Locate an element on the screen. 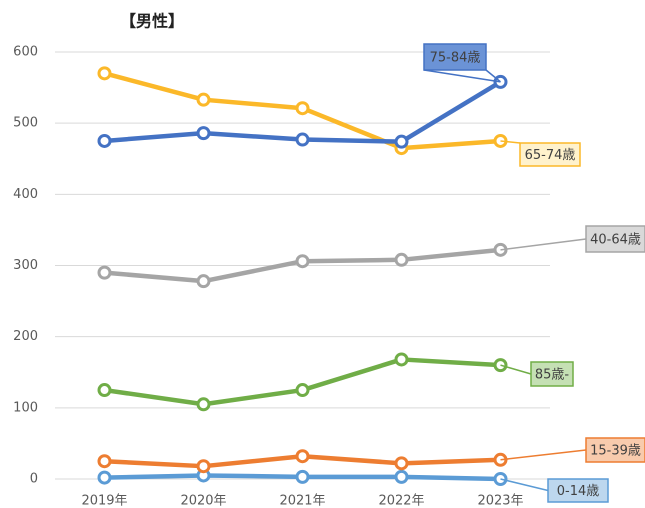 The image size is (645, 508). y-tick-label: 500 is located at coordinates (25, 123).